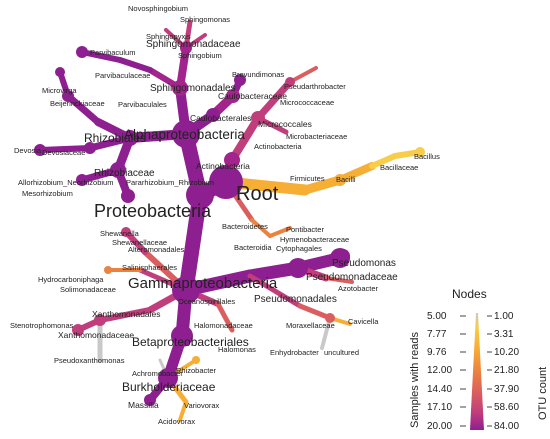 The width and height of the screenshot is (550, 439). What do you see at coordinates (233, 96) in the screenshot?
I see `node-caulobacteraceae` at bounding box center [233, 96].